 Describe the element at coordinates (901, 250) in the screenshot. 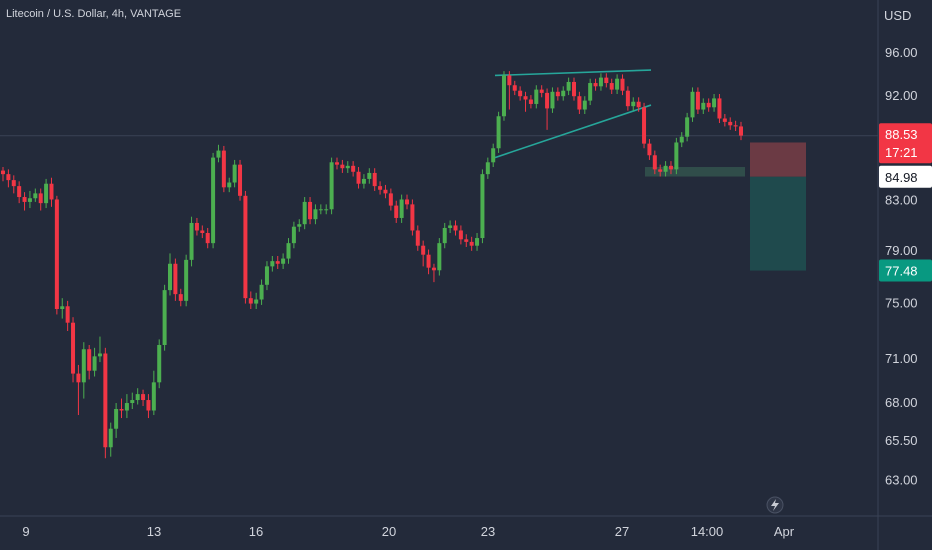

I see `y-tick-label: 79.00` at that location.